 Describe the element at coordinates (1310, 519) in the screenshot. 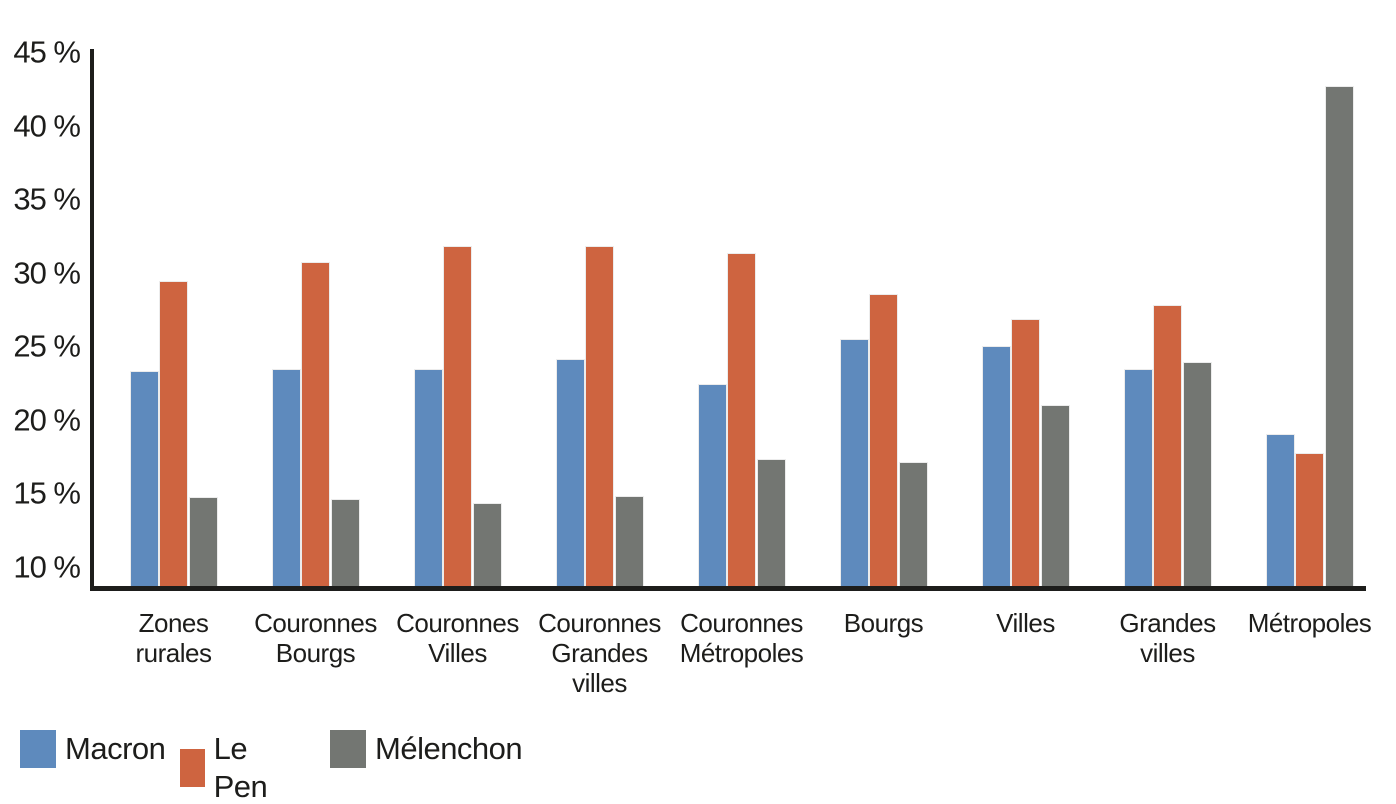

I see `bar-le-pen-metropoles` at that location.